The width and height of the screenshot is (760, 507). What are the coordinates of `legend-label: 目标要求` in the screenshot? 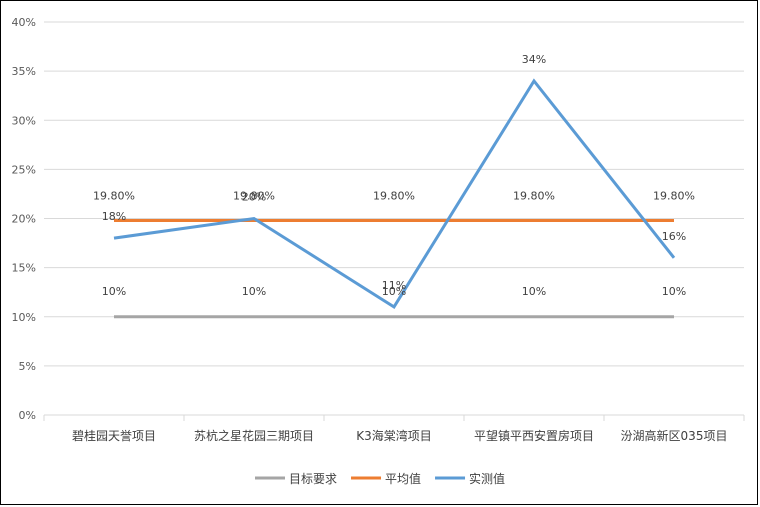 It's located at (313, 479).